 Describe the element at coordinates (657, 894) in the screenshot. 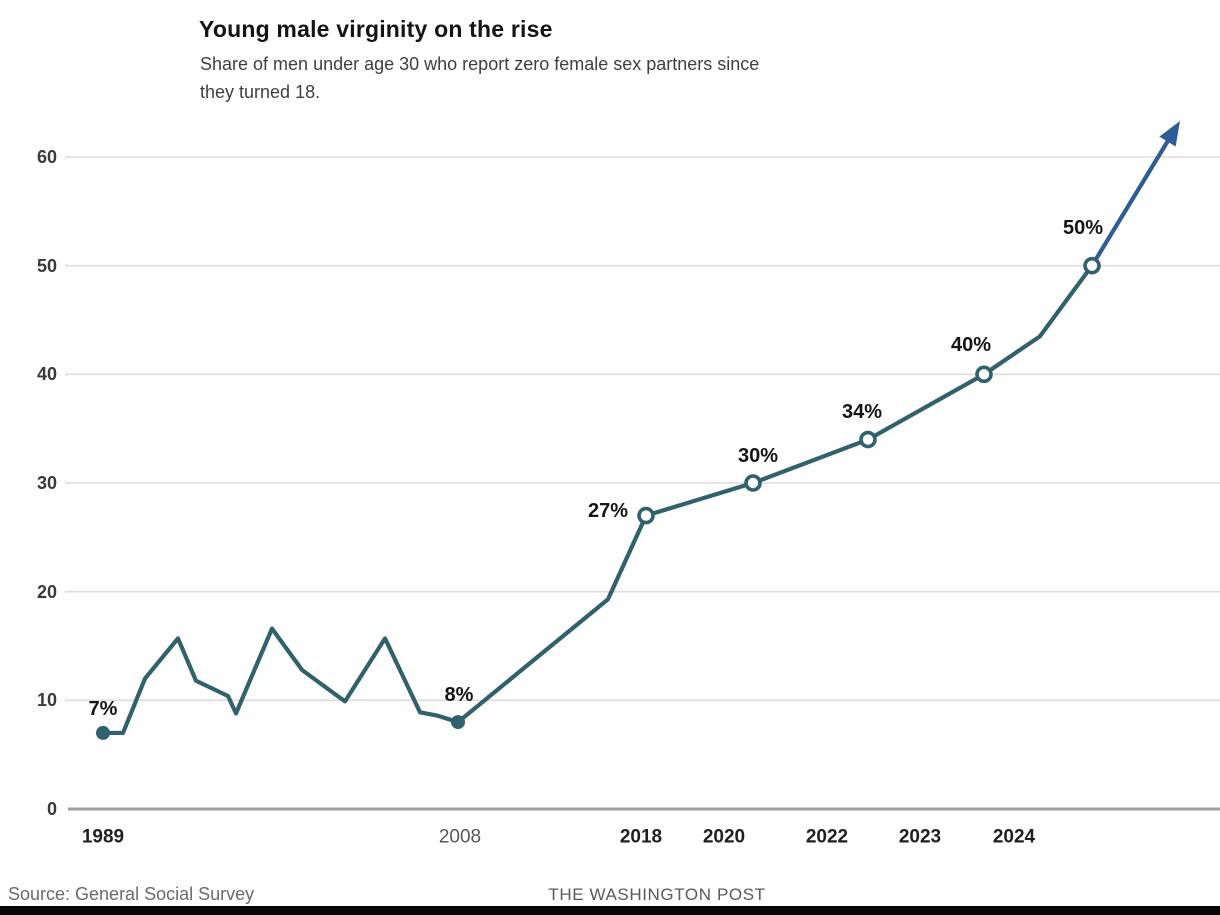

I see `publisher-brand: THE WASHINGTON POST` at that location.